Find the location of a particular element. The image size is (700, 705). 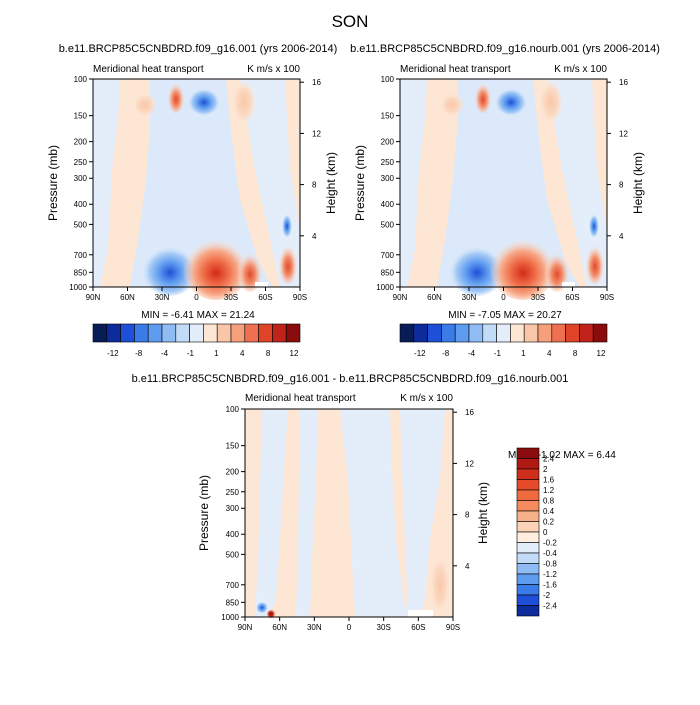

y-right-tick-label: 4 is located at coordinates (314, 236).